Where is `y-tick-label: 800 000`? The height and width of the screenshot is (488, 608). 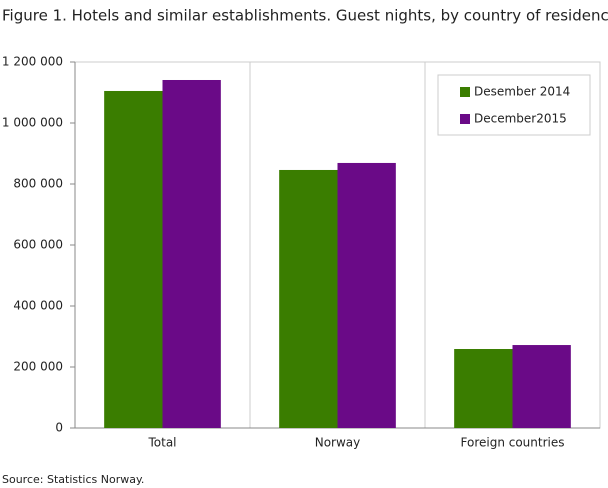 y-tick-label: 800 000 is located at coordinates (38, 184).